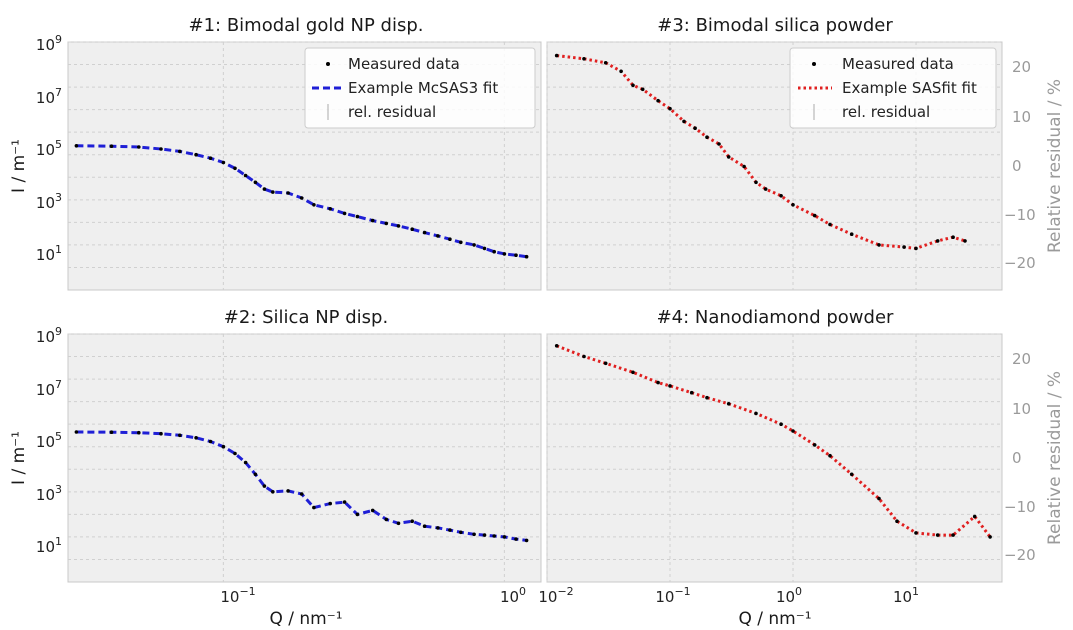  What do you see at coordinates (1021, 409) in the screenshot?
I see `res-tick-bot-10: 10` at bounding box center [1021, 409].